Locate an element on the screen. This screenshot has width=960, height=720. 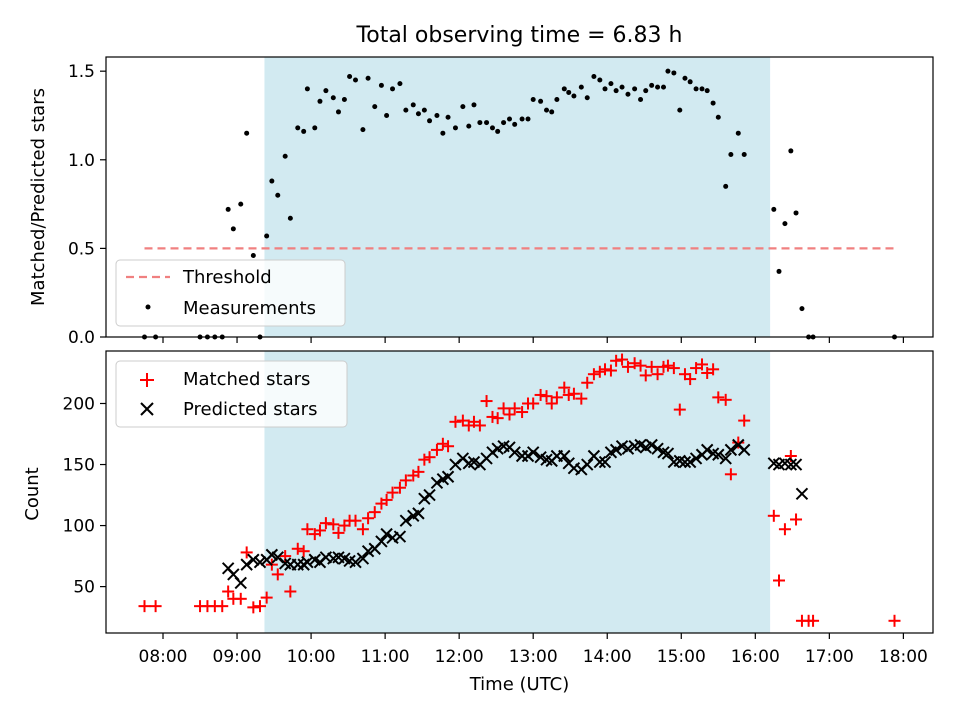
y-tick-label: 100 is located at coordinates (79, 527).